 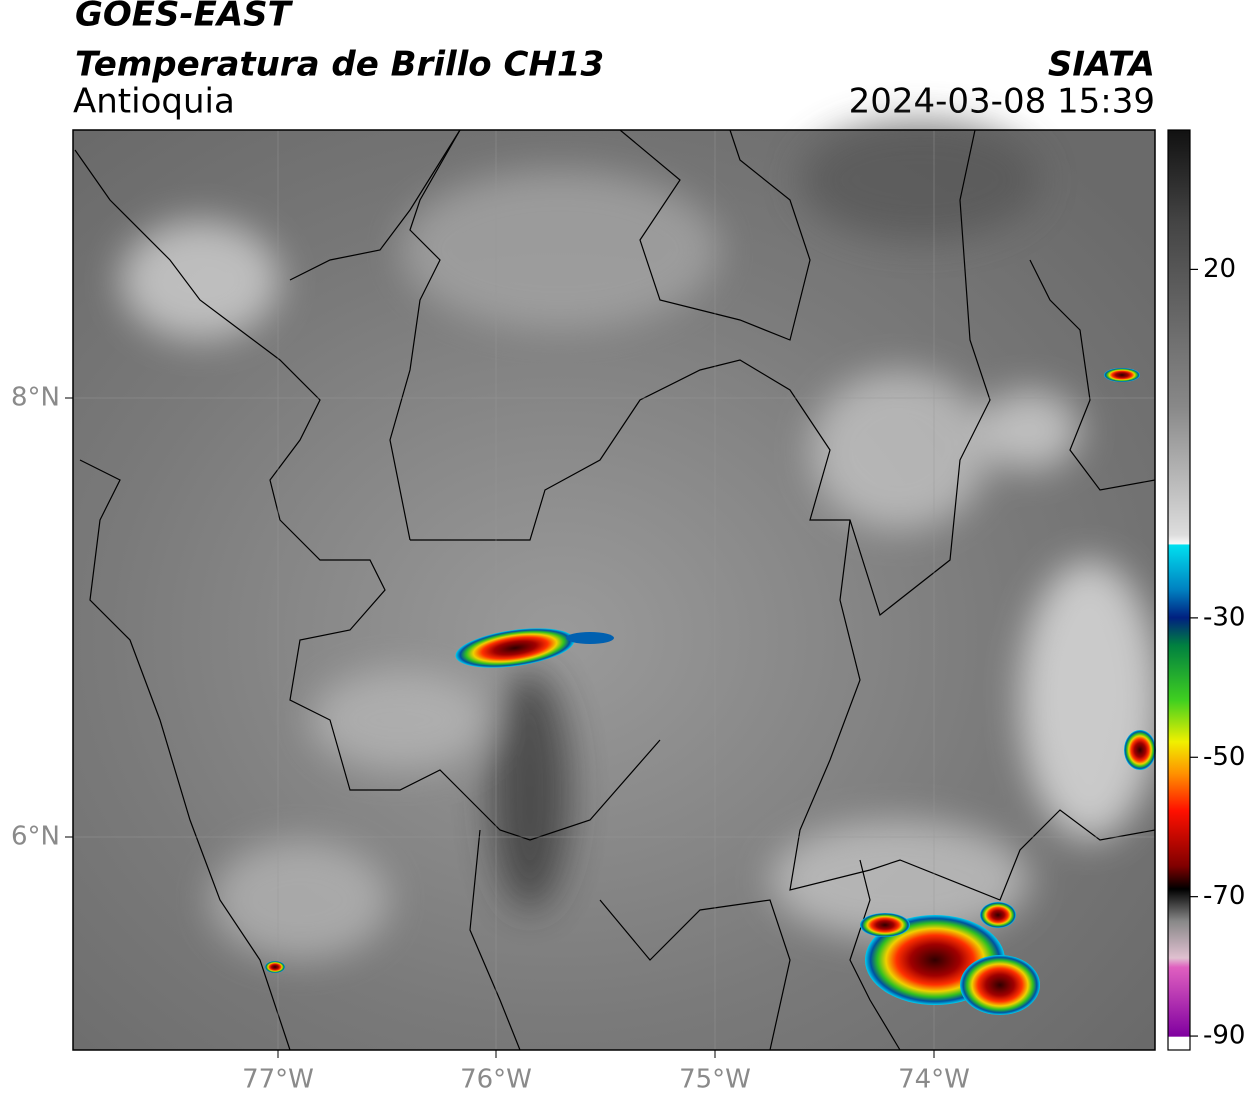 What do you see at coordinates (1101, 65) in the screenshot?
I see `source: SIATA` at bounding box center [1101, 65].